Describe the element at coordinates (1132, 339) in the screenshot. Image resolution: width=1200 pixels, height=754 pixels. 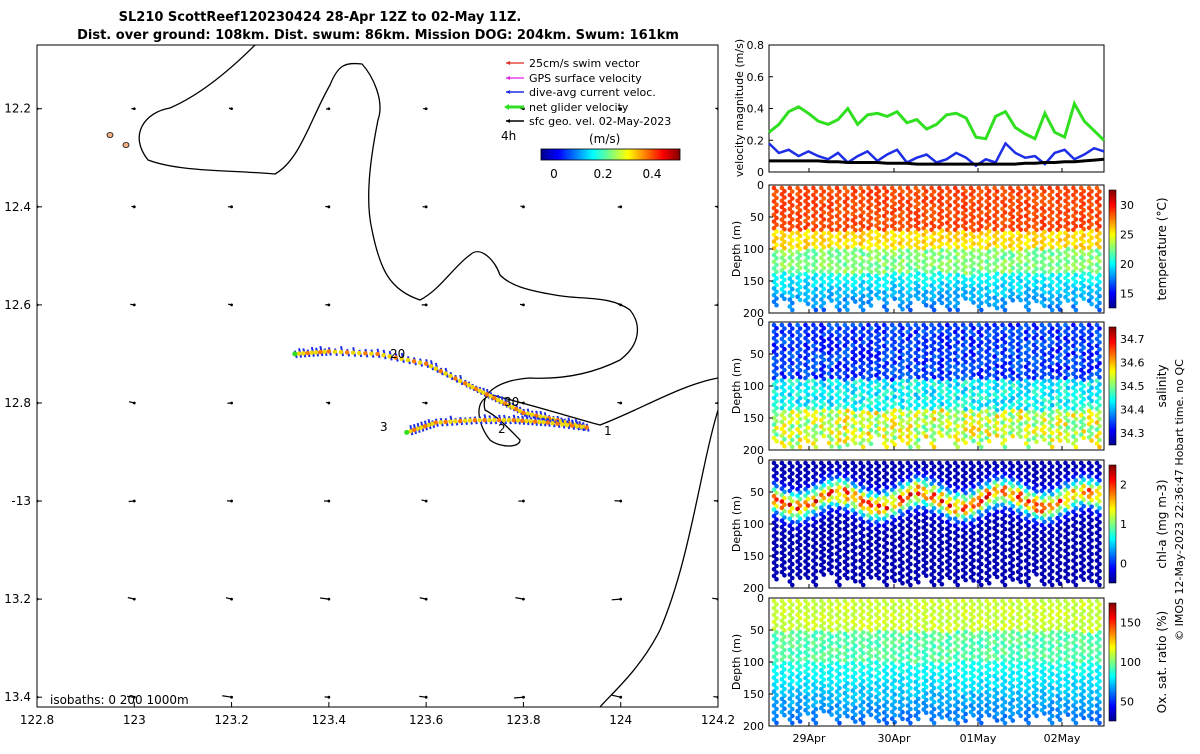
I see `colorbar-tick-label: 34.7` at that location.